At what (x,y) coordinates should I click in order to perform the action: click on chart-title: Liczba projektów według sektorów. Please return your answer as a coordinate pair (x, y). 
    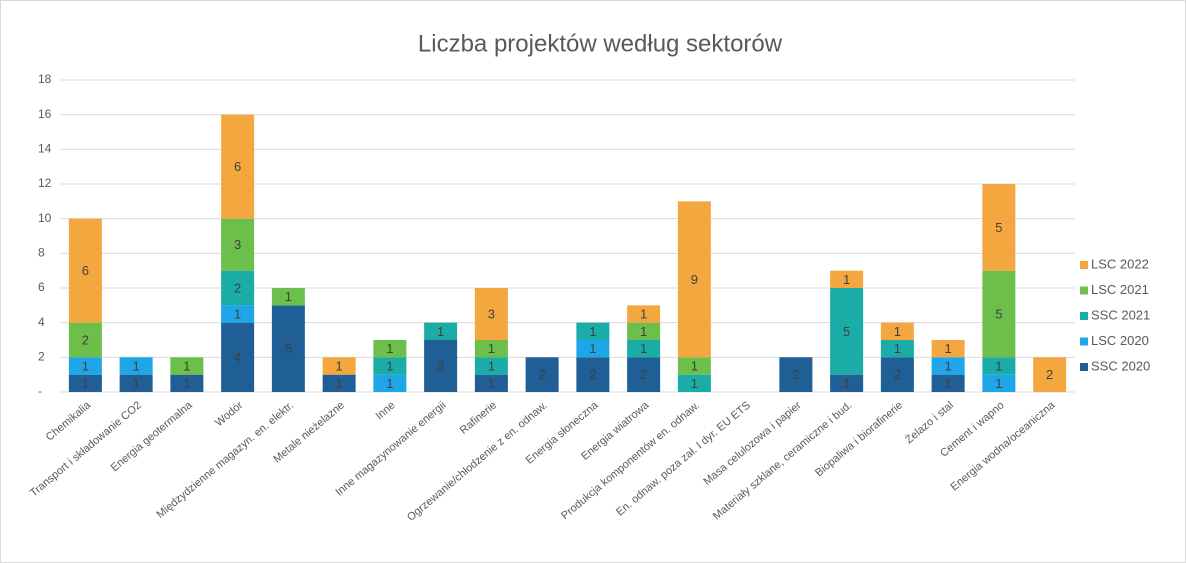
    Looking at the image, I should click on (600, 43).